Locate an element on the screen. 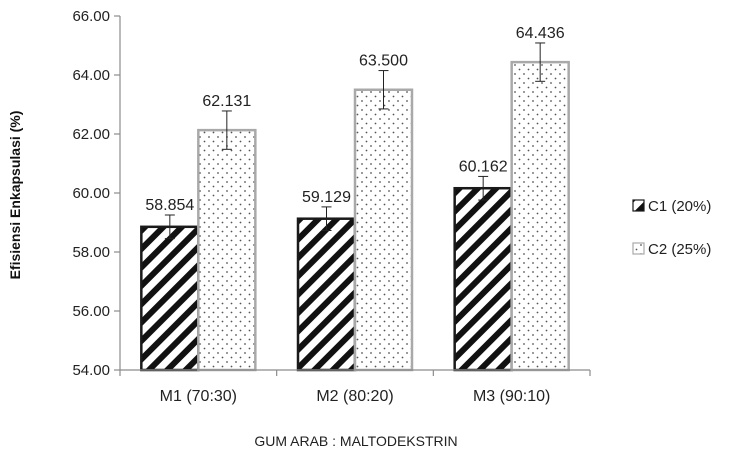 This screenshot has height=454, width=744. data-label: 60.162 is located at coordinates (483, 166).